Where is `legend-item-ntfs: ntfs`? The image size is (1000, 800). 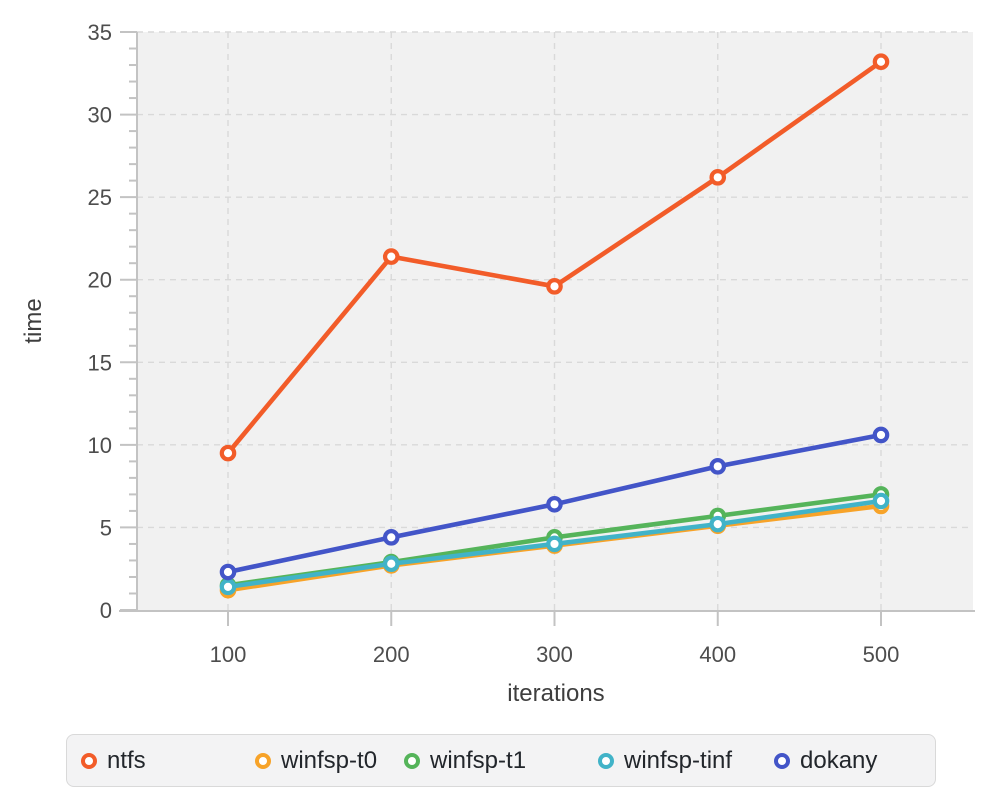 legend-item-ntfs: ntfs is located at coordinates (168, 760).